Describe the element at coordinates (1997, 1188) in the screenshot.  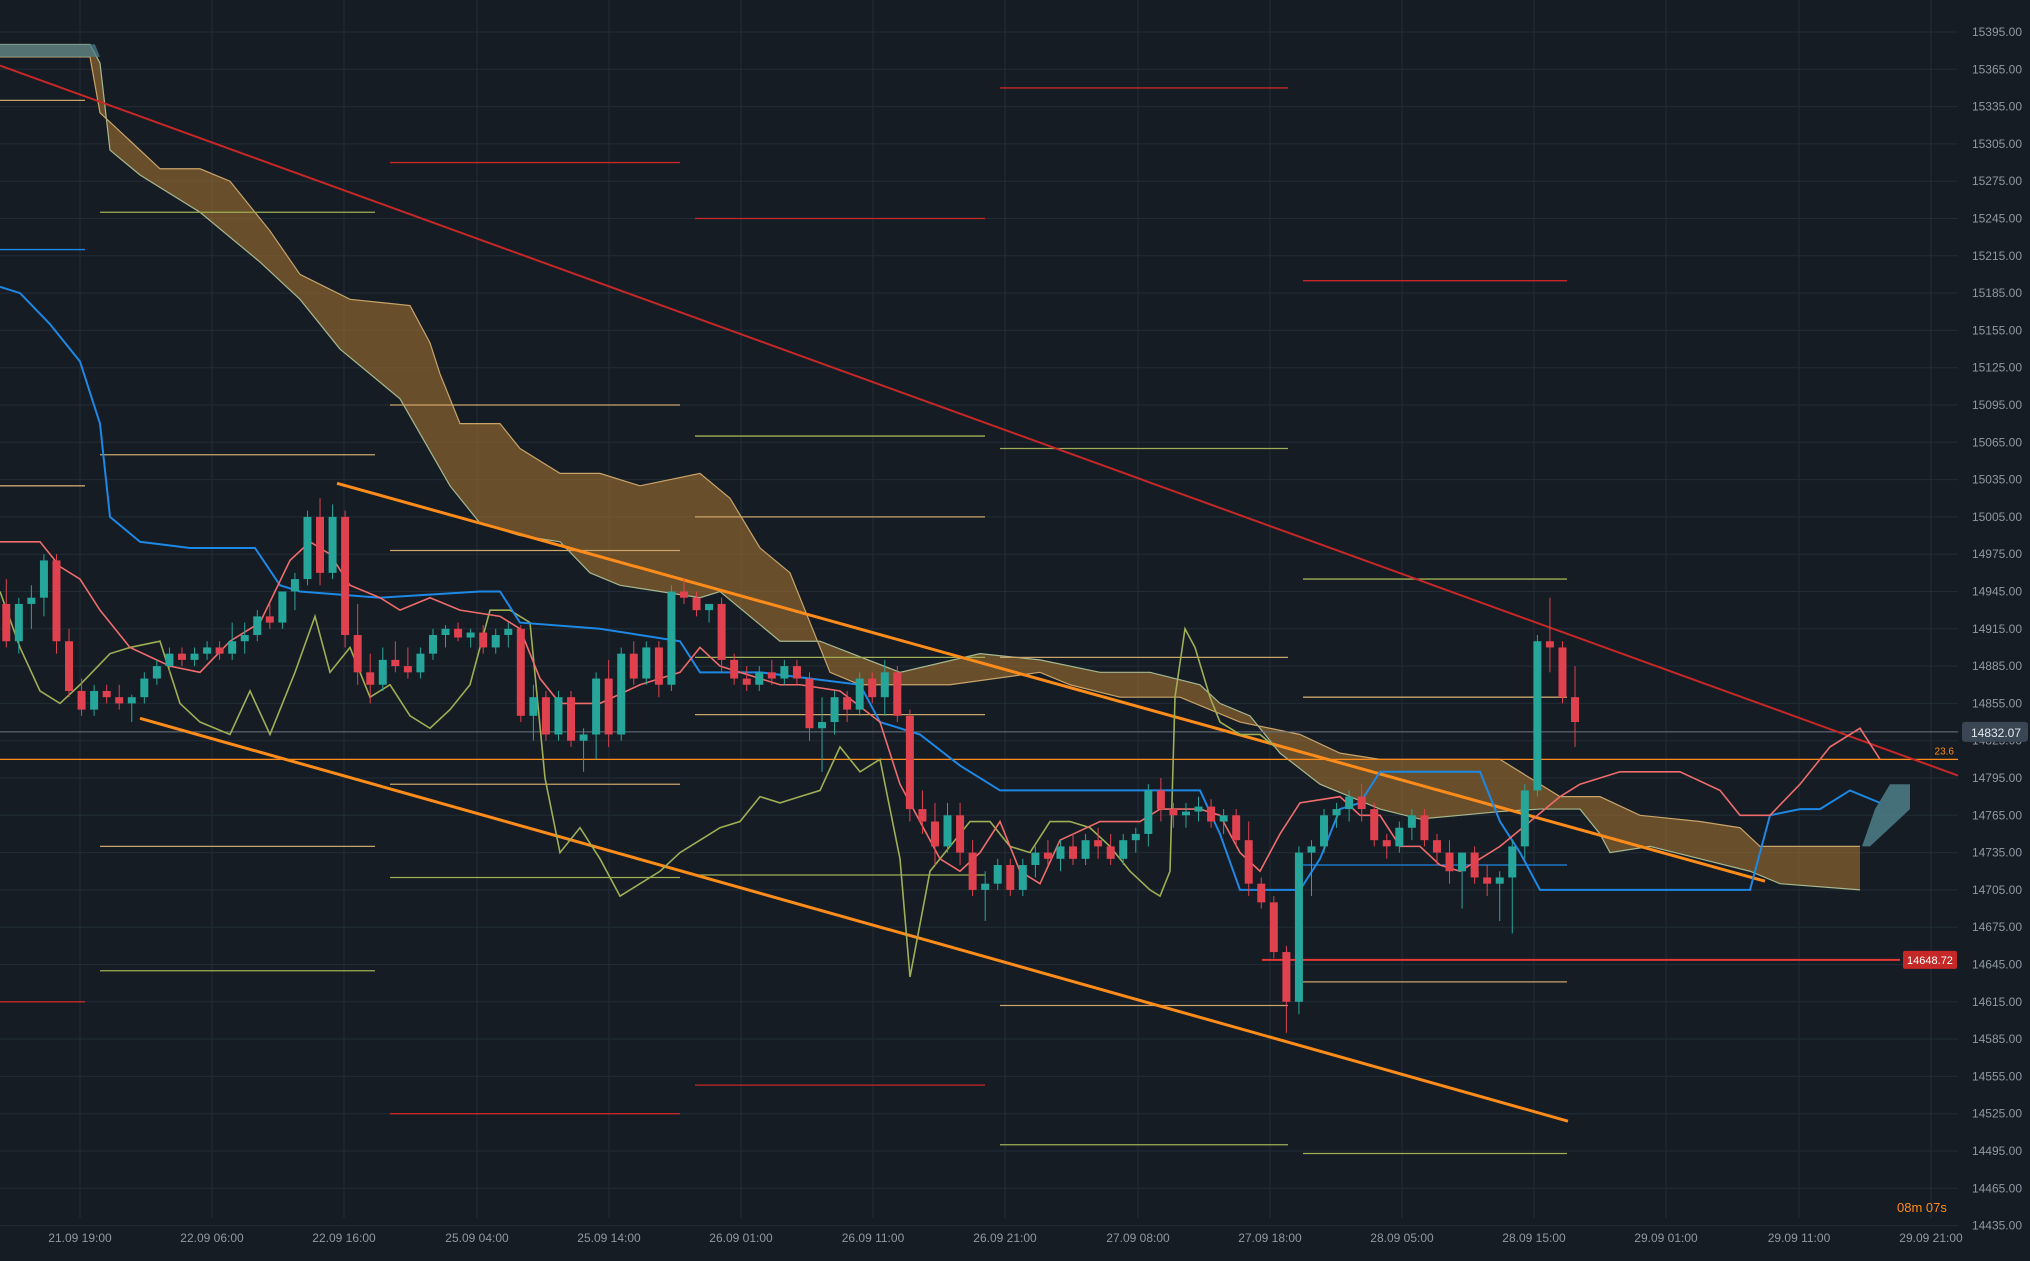
I see `y-tick-label: 14465.00` at that location.